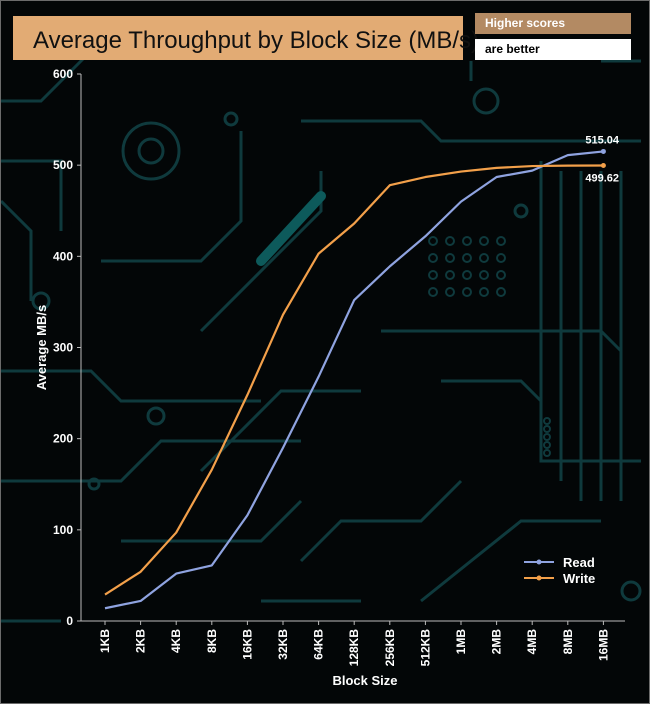 The width and height of the screenshot is (650, 704). Describe the element at coordinates (497, 642) in the screenshot. I see `x-tick-label: 2MB` at that location.